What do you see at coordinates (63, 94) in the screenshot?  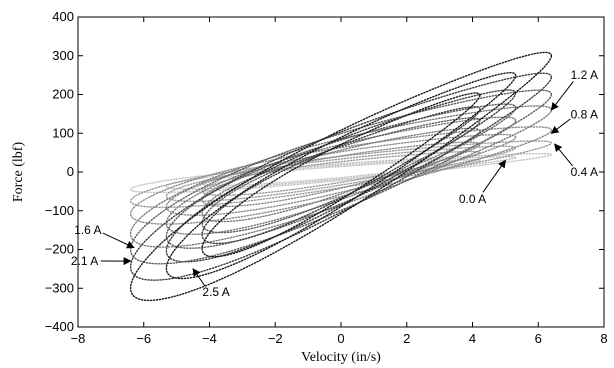 I see `y-tick-label: 200` at bounding box center [63, 94].